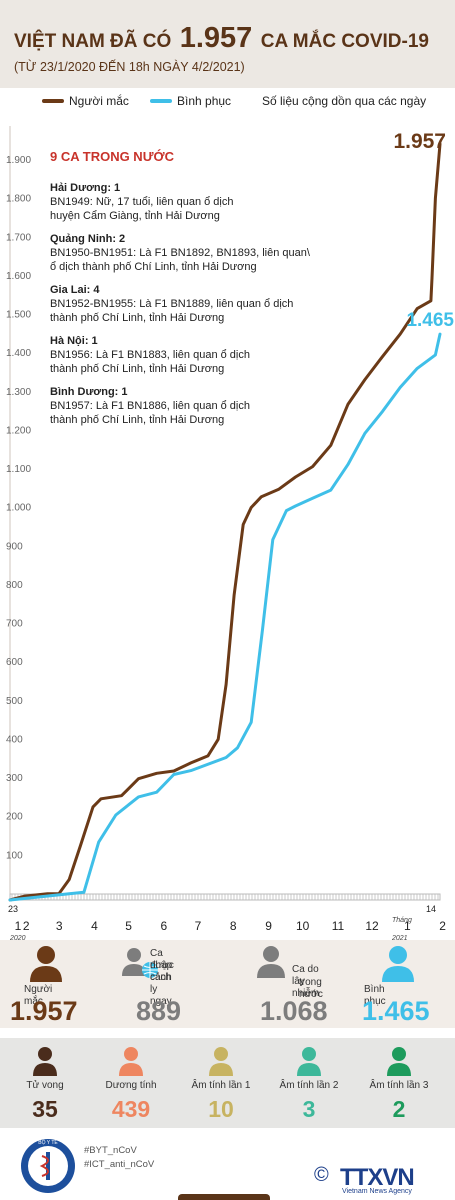 Image resolution: width=455 pixels, height=1200 pixels. Describe the element at coordinates (198, 926) in the screenshot. I see `x-tick-label: 7` at that location.